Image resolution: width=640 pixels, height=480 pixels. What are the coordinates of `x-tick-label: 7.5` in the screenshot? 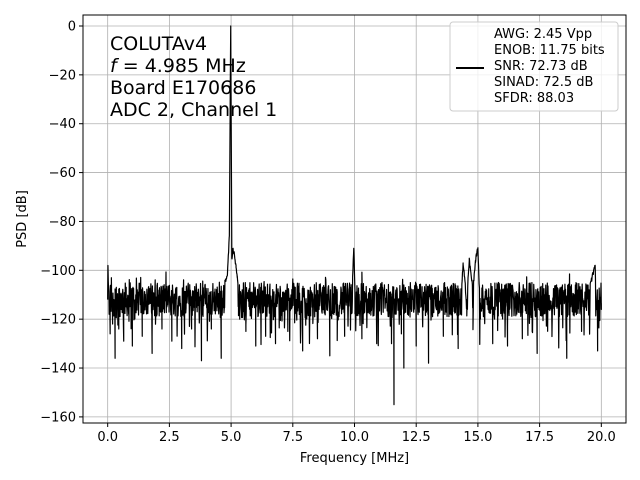 It's located at (292, 437).